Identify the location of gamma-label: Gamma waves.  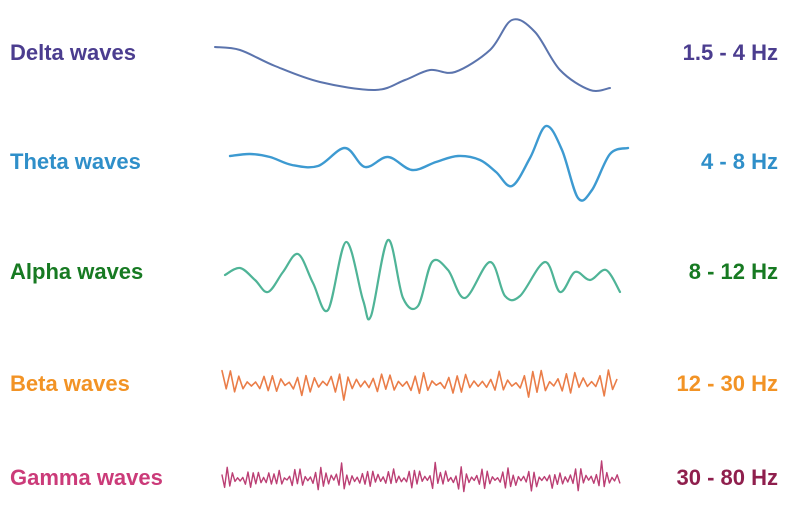
(86, 477).